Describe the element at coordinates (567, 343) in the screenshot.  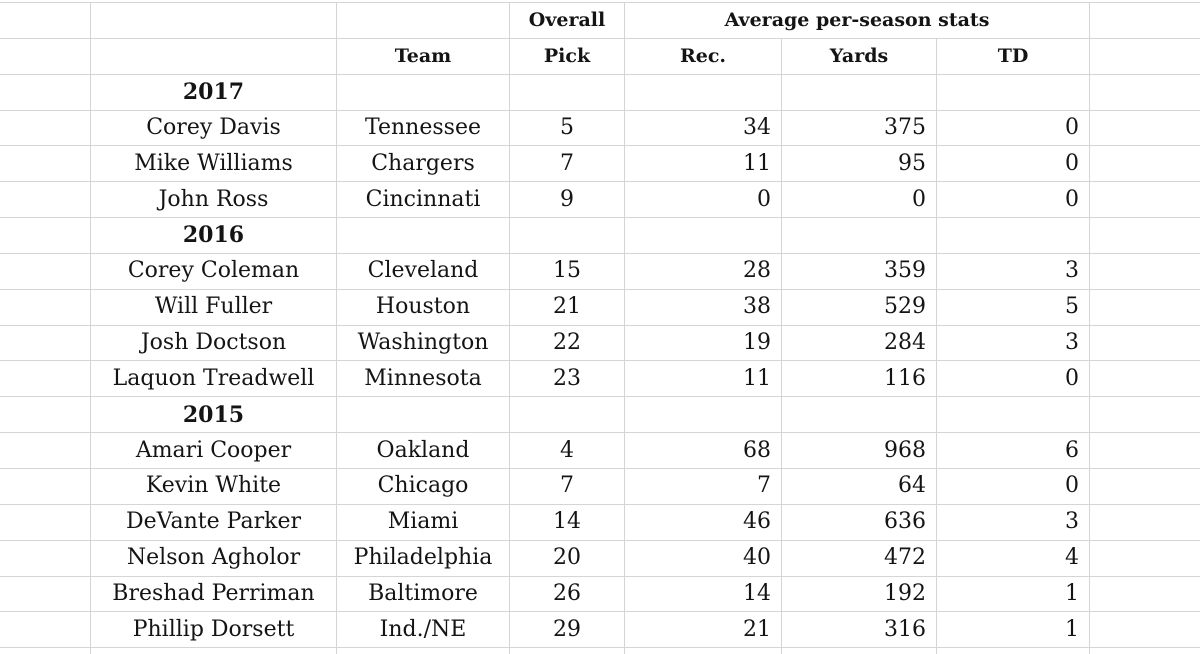
I see `pick-cell: 22` at that location.